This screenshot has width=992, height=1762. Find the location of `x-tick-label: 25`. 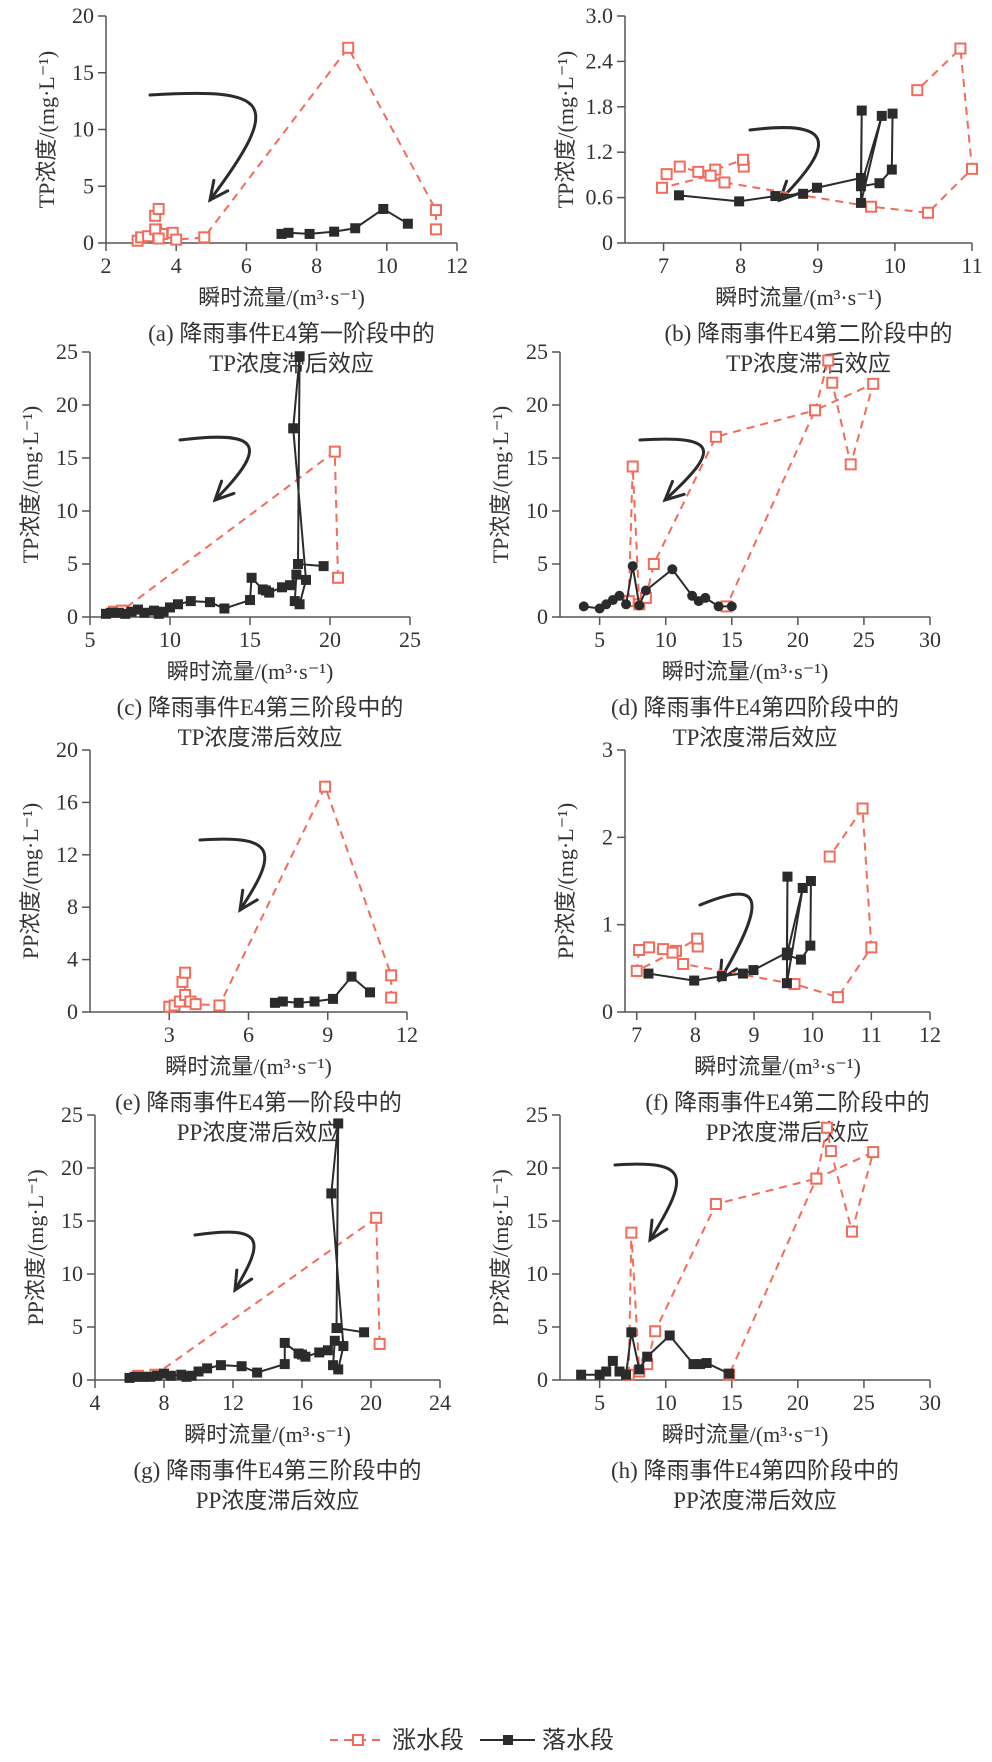

x-tick-label: 25 is located at coordinates (410, 639).